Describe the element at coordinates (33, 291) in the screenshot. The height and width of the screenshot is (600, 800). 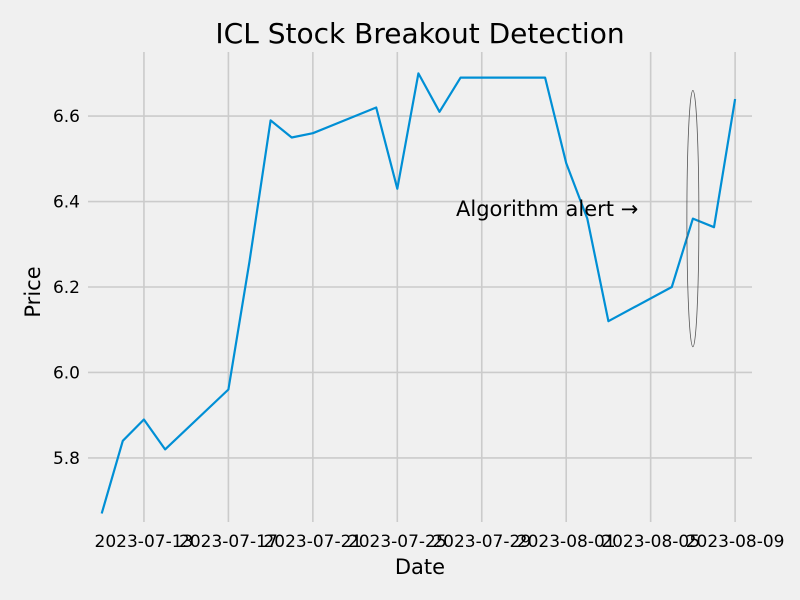
I see `y-axis-label: Price` at that location.